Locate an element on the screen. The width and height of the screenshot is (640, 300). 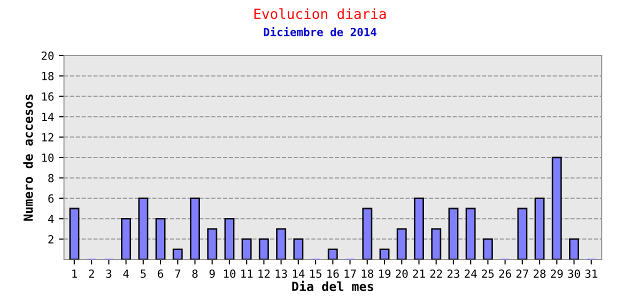
x-tick-label: 12 is located at coordinates (264, 273).